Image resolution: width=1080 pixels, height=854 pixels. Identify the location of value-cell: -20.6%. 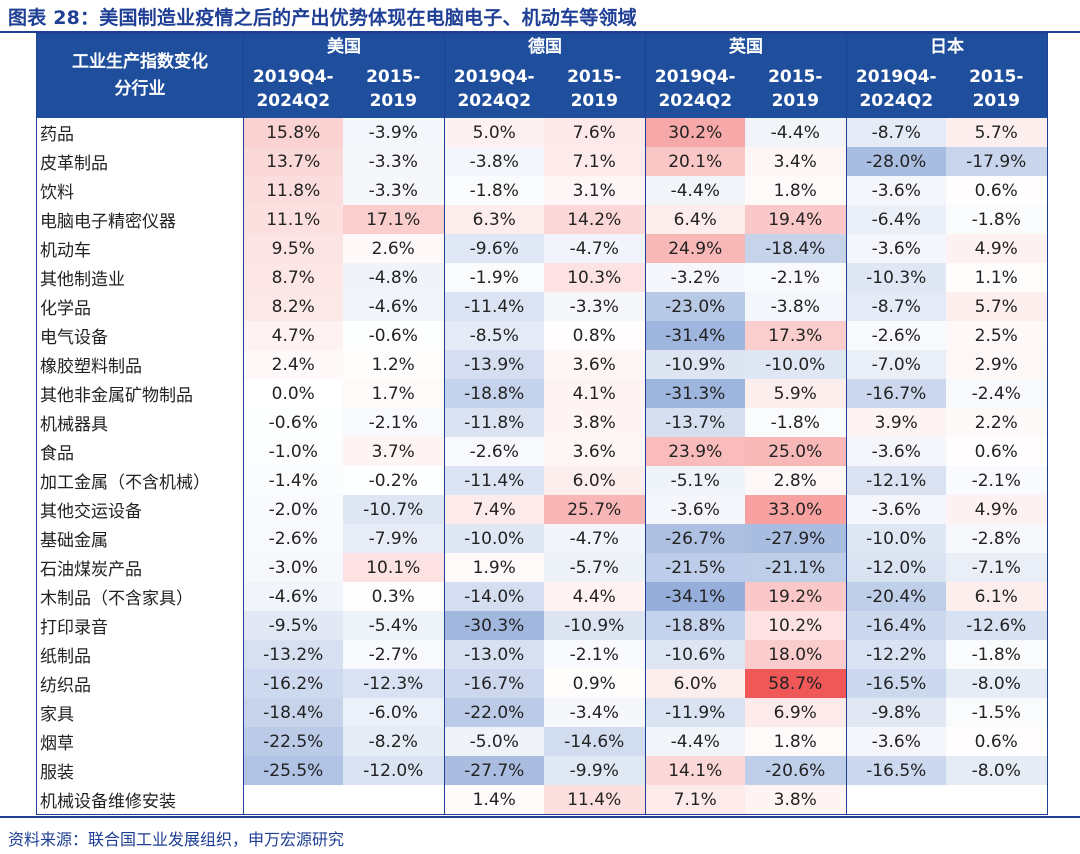
(795, 770).